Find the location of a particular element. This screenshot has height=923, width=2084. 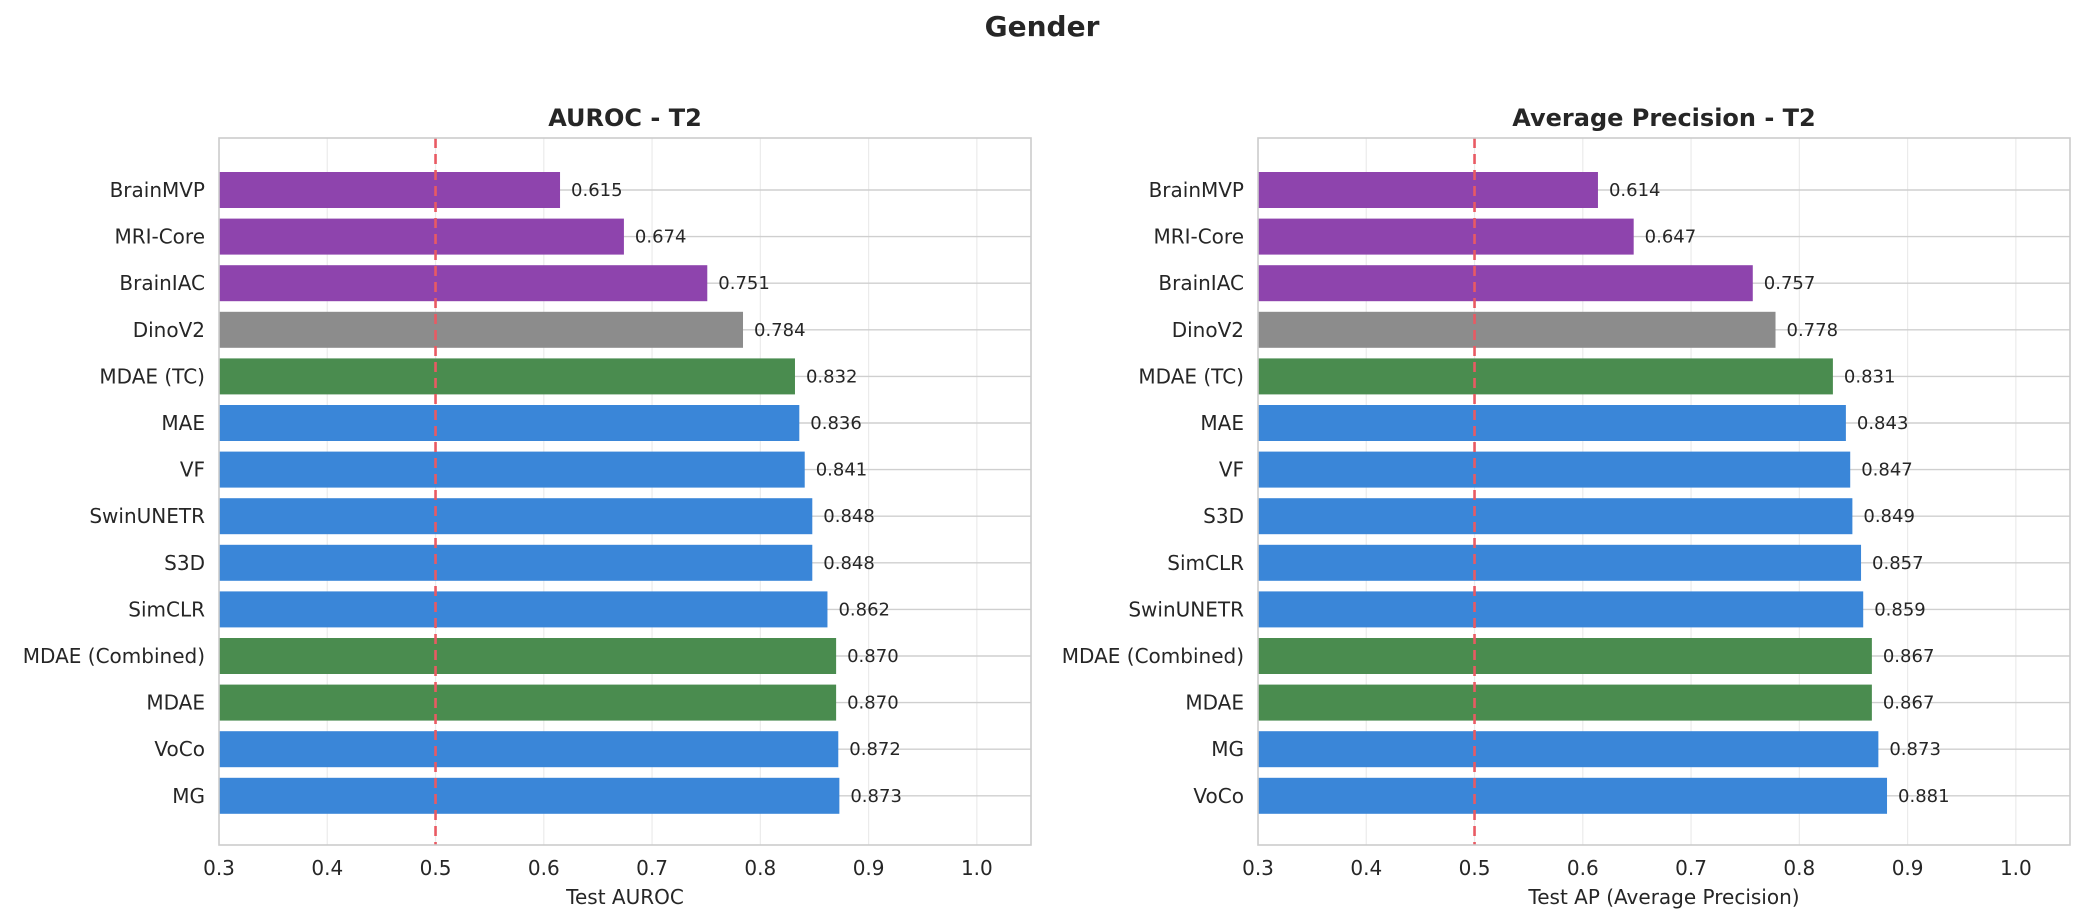

ap-category-label: MDAE is located at coordinates (1214, 703).